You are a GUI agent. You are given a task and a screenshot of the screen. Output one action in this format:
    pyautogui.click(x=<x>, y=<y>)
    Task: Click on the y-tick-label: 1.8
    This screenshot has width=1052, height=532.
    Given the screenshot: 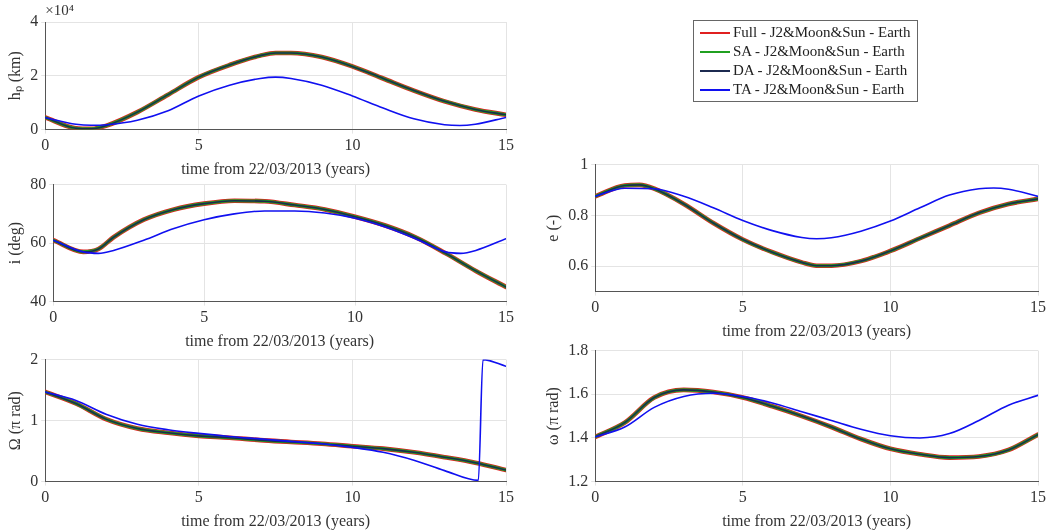 What is the action you would take?
    pyautogui.click(x=578, y=349)
    